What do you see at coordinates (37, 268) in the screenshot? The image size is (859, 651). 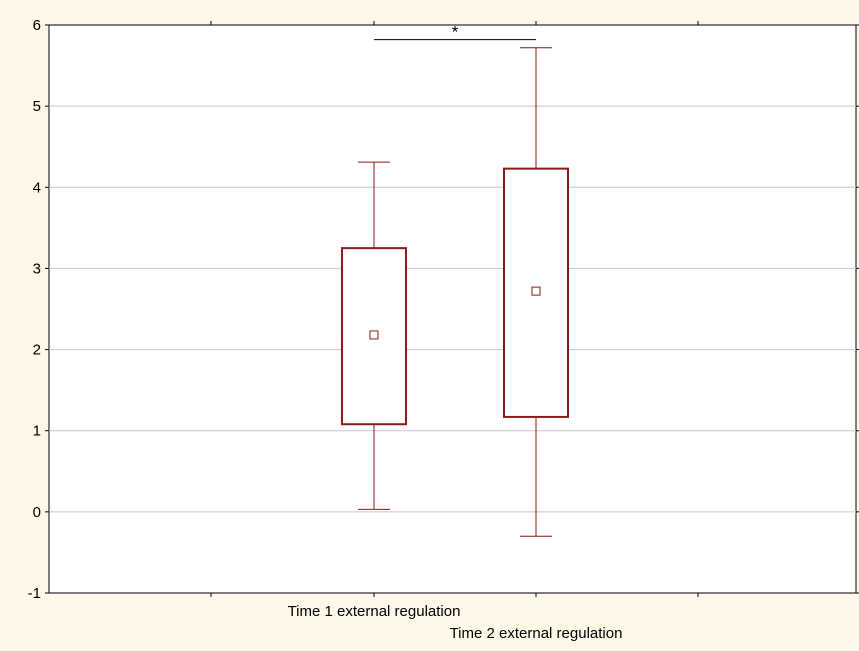 I see `y-tick-label: 3` at bounding box center [37, 268].